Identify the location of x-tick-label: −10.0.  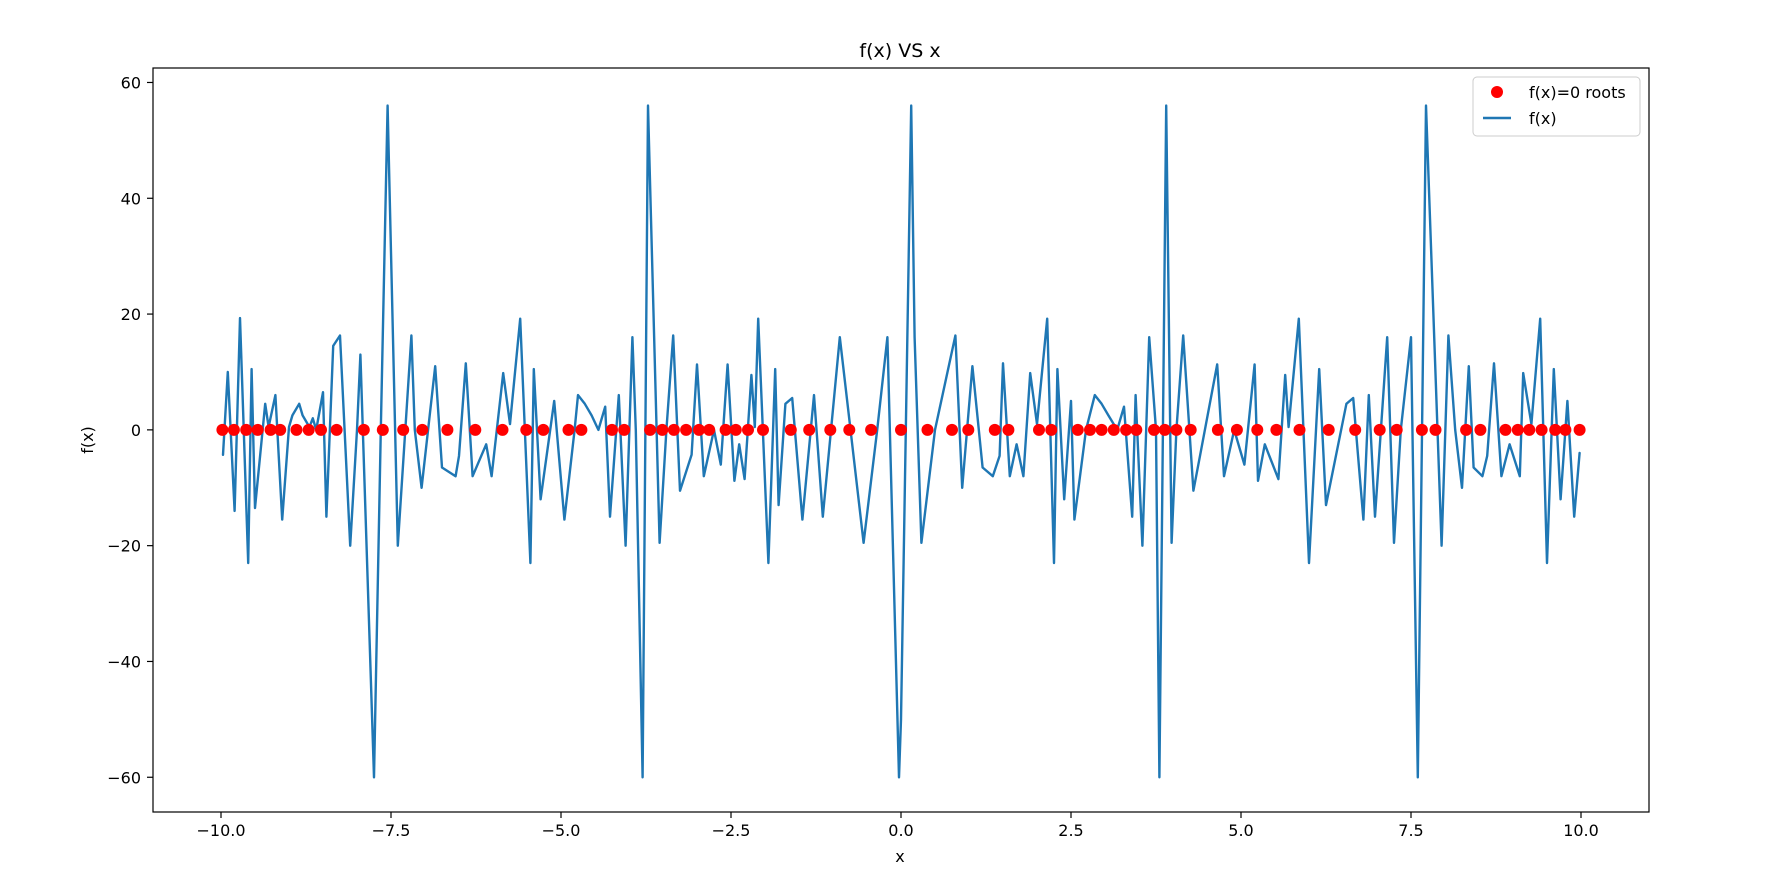
(220, 830).